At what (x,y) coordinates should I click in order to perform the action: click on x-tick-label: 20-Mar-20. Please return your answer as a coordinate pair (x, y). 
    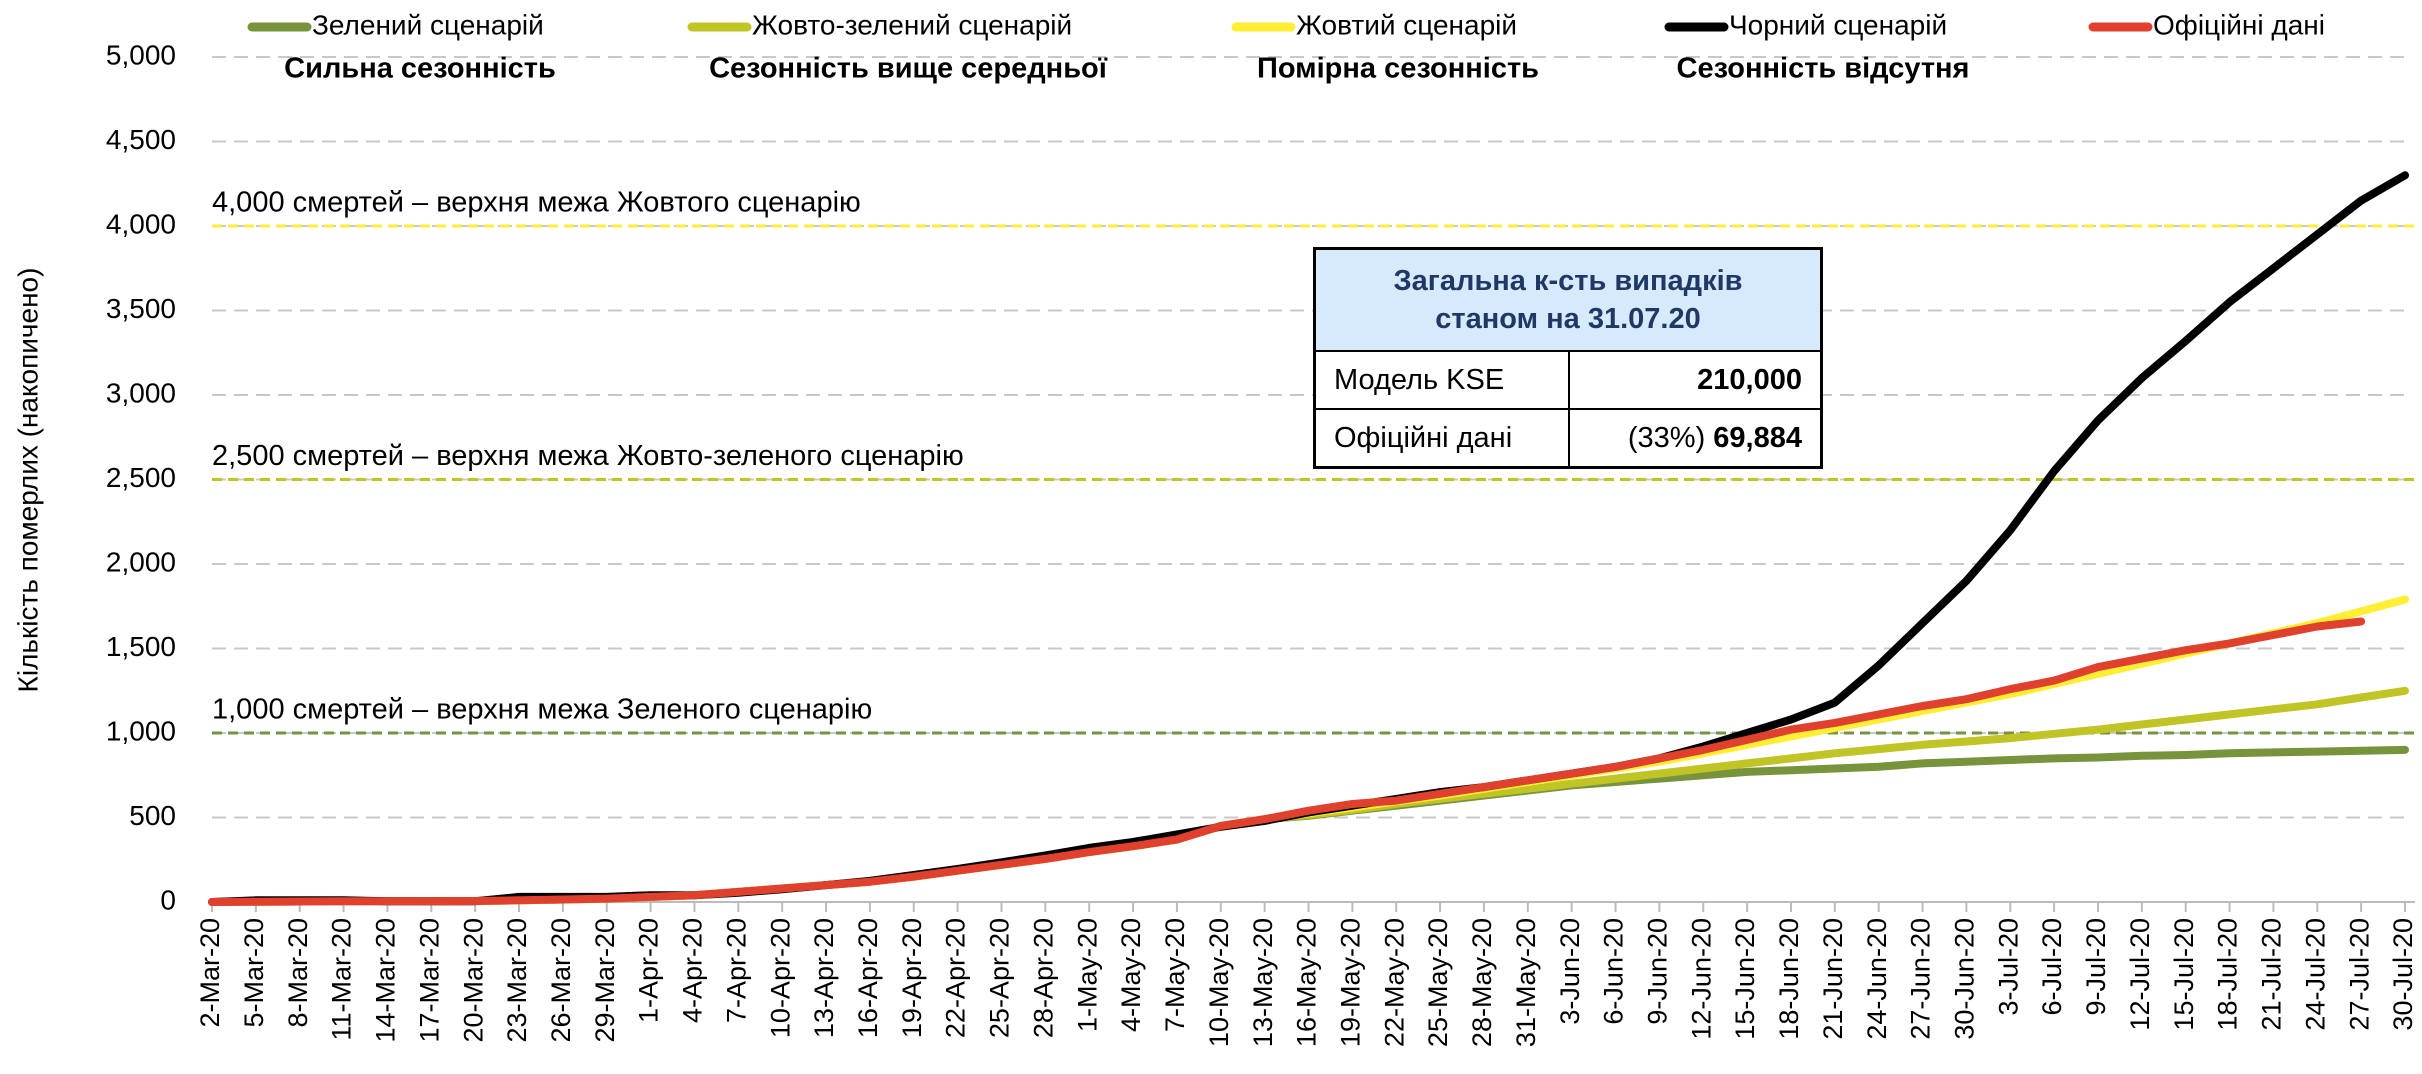
    Looking at the image, I should click on (473, 980).